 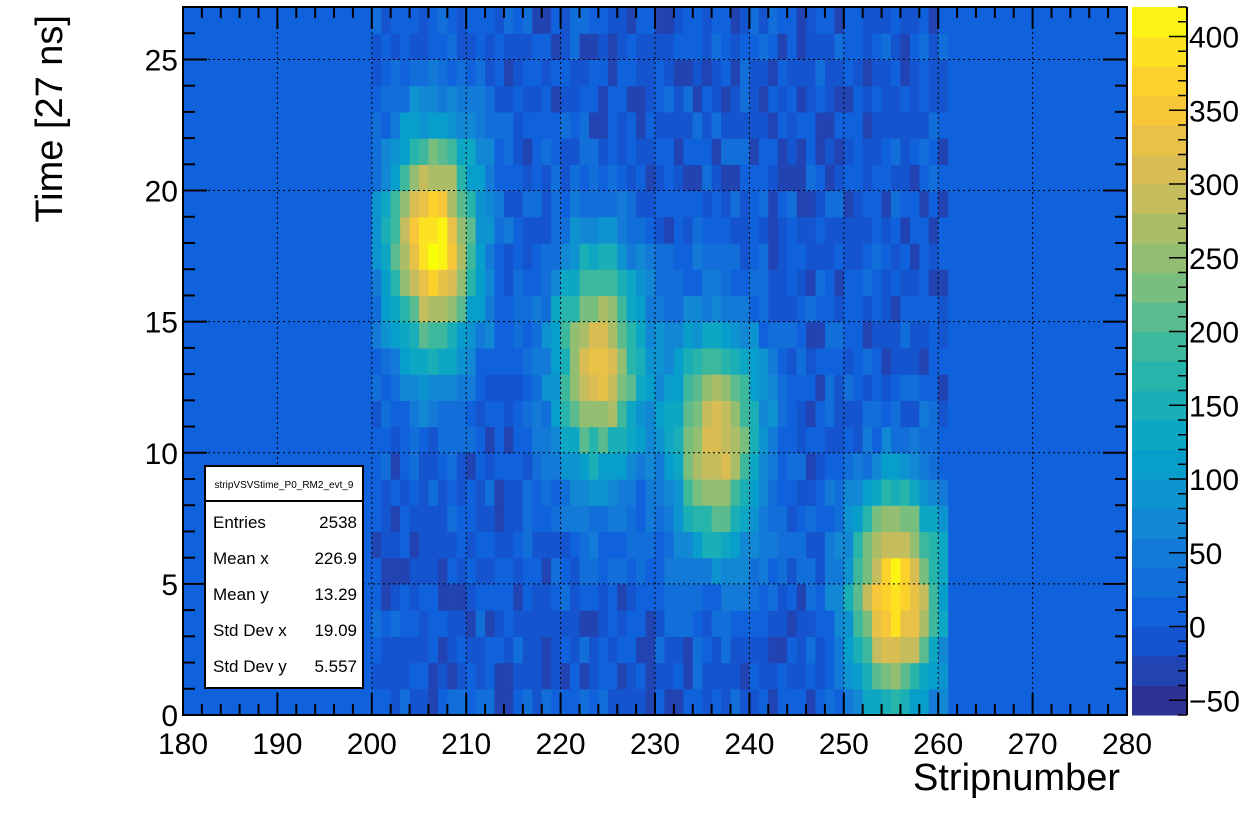 What do you see at coordinates (1159, 51) in the screenshot?
I see `colorbar-band` at bounding box center [1159, 51].